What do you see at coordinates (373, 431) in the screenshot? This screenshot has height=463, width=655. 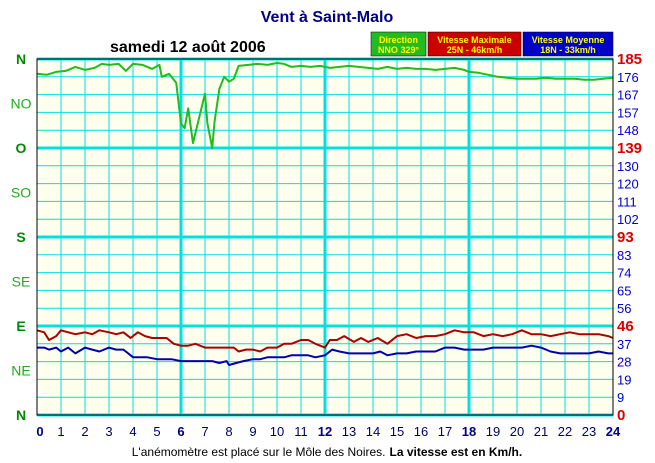 I see `hour-tick-label: 14` at bounding box center [373, 431].